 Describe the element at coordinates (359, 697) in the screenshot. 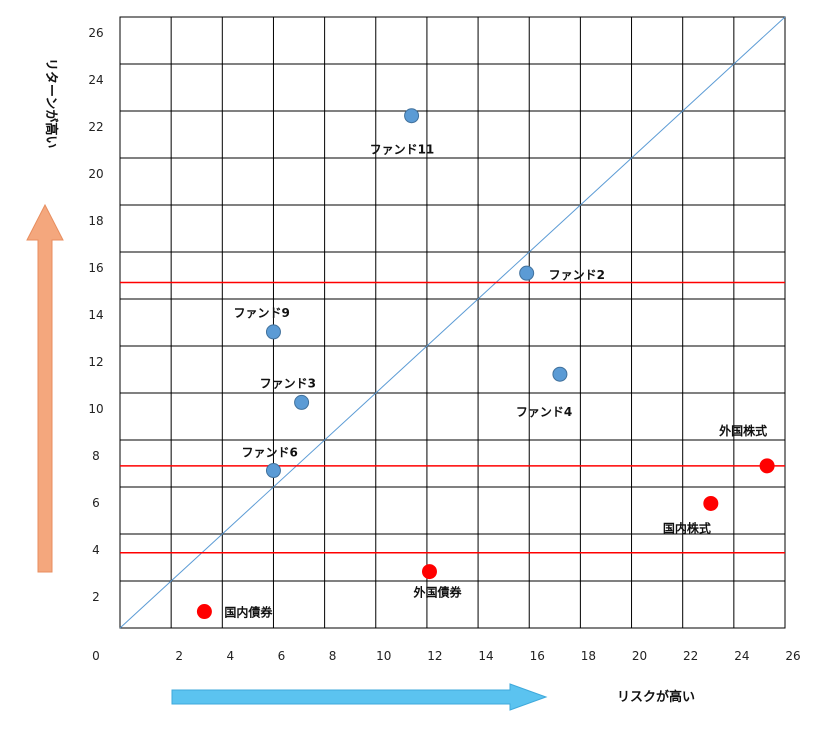

I see `risk-arrow` at that location.